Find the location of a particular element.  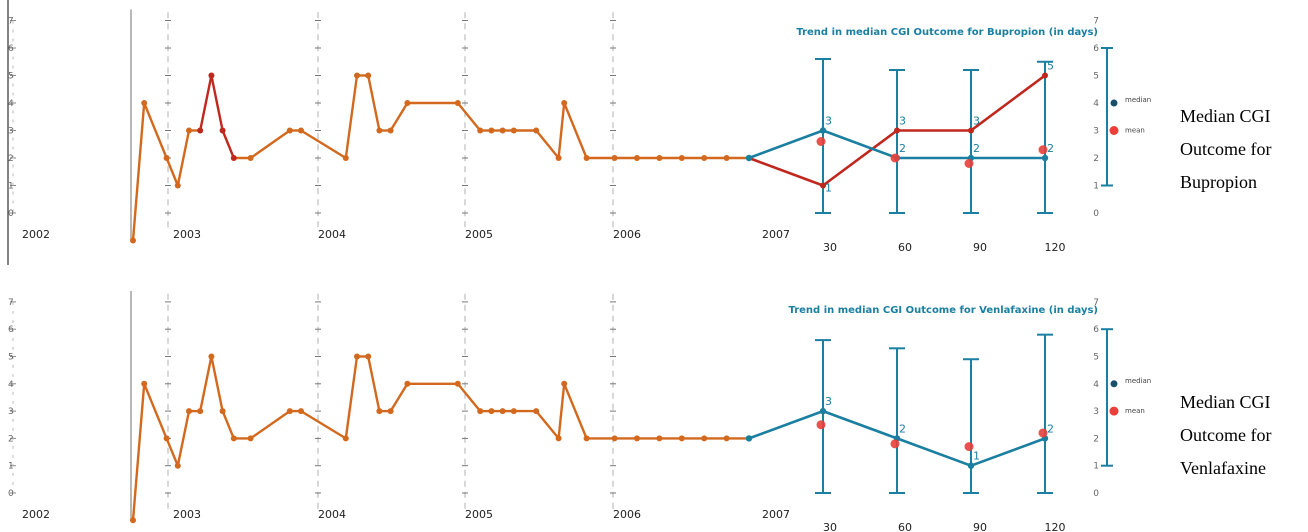

y-tick-label: 5 is located at coordinates (11, 77).